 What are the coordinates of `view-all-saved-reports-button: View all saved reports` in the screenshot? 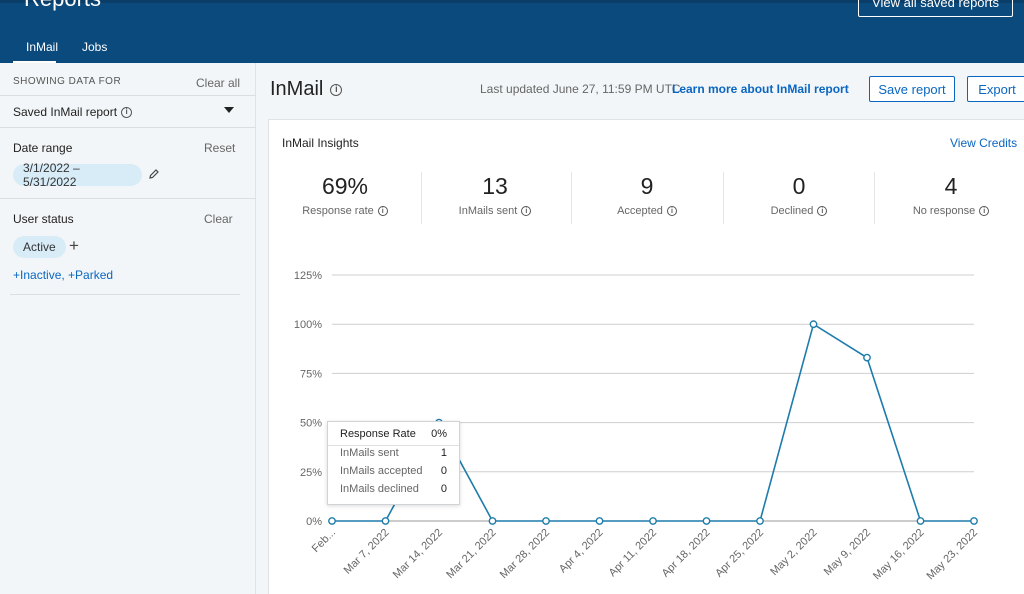 It's located at (935, 8).